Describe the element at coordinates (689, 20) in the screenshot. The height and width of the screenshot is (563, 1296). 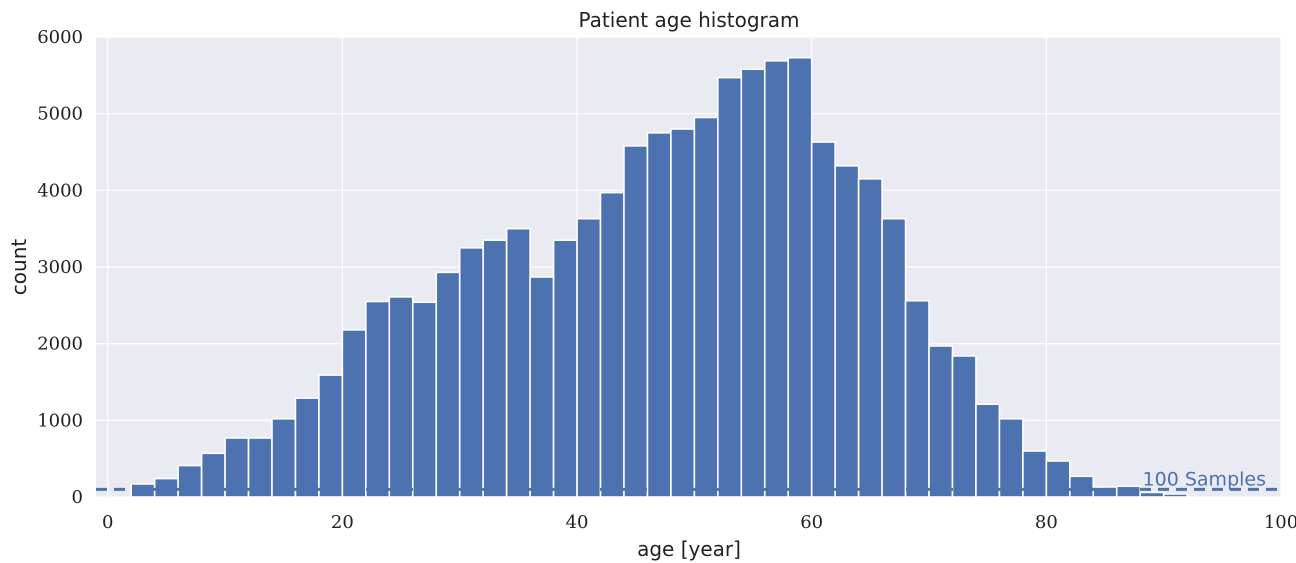
I see `chart-title: Patient age histogram` at that location.